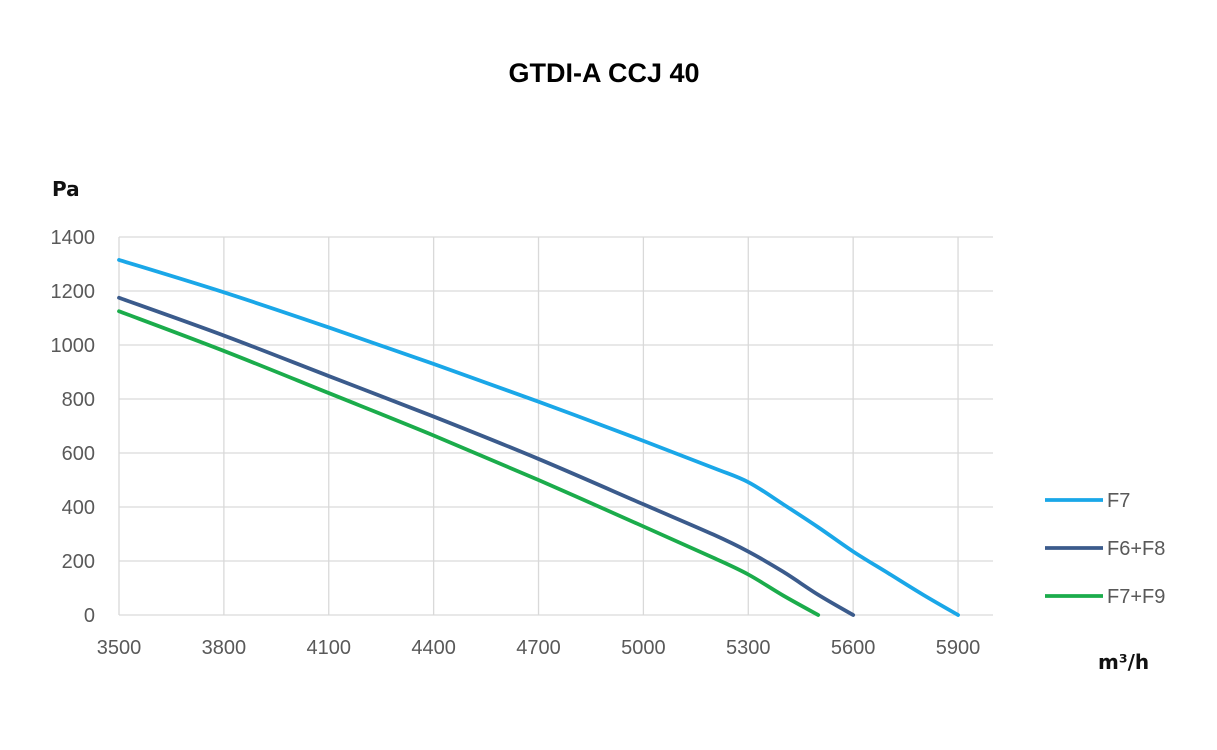 Image resolution: width=1217 pixels, height=750 pixels. I want to click on x-tick-label: 5900, so click(958, 648).